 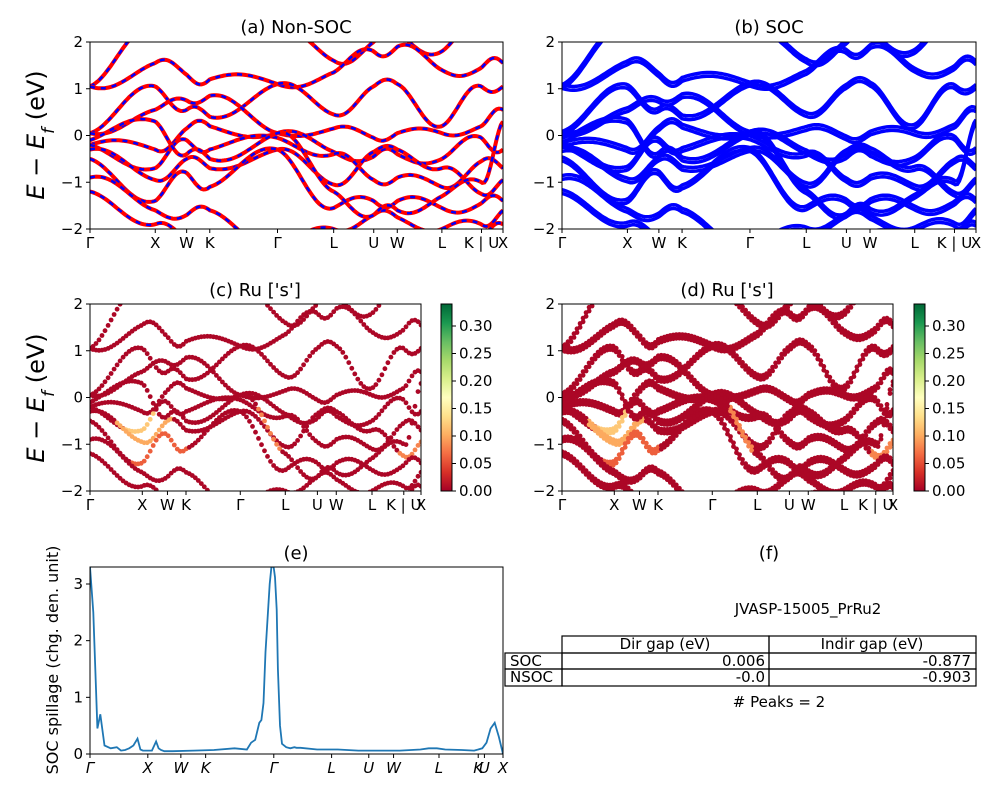 What do you see at coordinates (397, 243) in the screenshot?
I see `x-tick-label: W` at bounding box center [397, 243].